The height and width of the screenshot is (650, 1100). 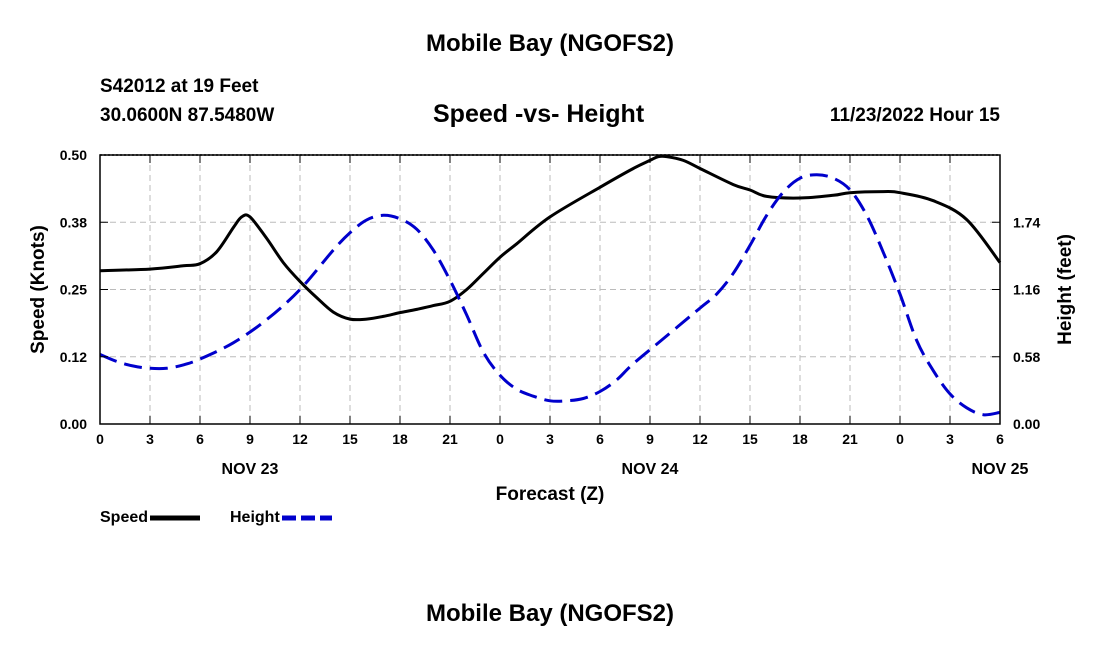 What do you see at coordinates (250, 469) in the screenshot?
I see `day-label: NOV 23` at bounding box center [250, 469].